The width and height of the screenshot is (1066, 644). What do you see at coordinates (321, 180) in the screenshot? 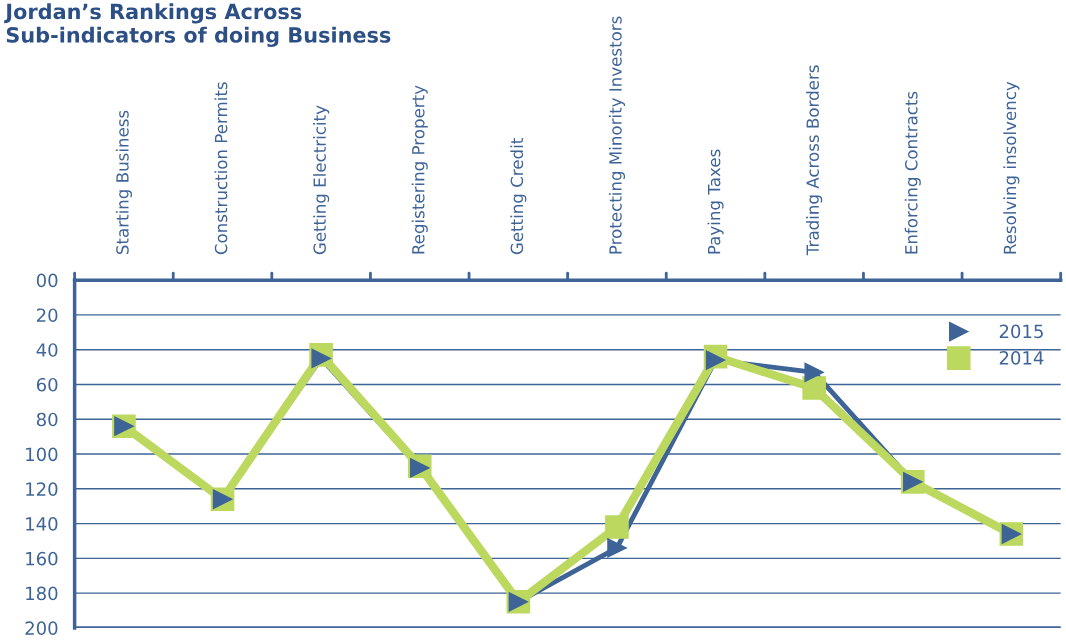
I see `x-tick-label: Getting Electricity` at bounding box center [321, 180].